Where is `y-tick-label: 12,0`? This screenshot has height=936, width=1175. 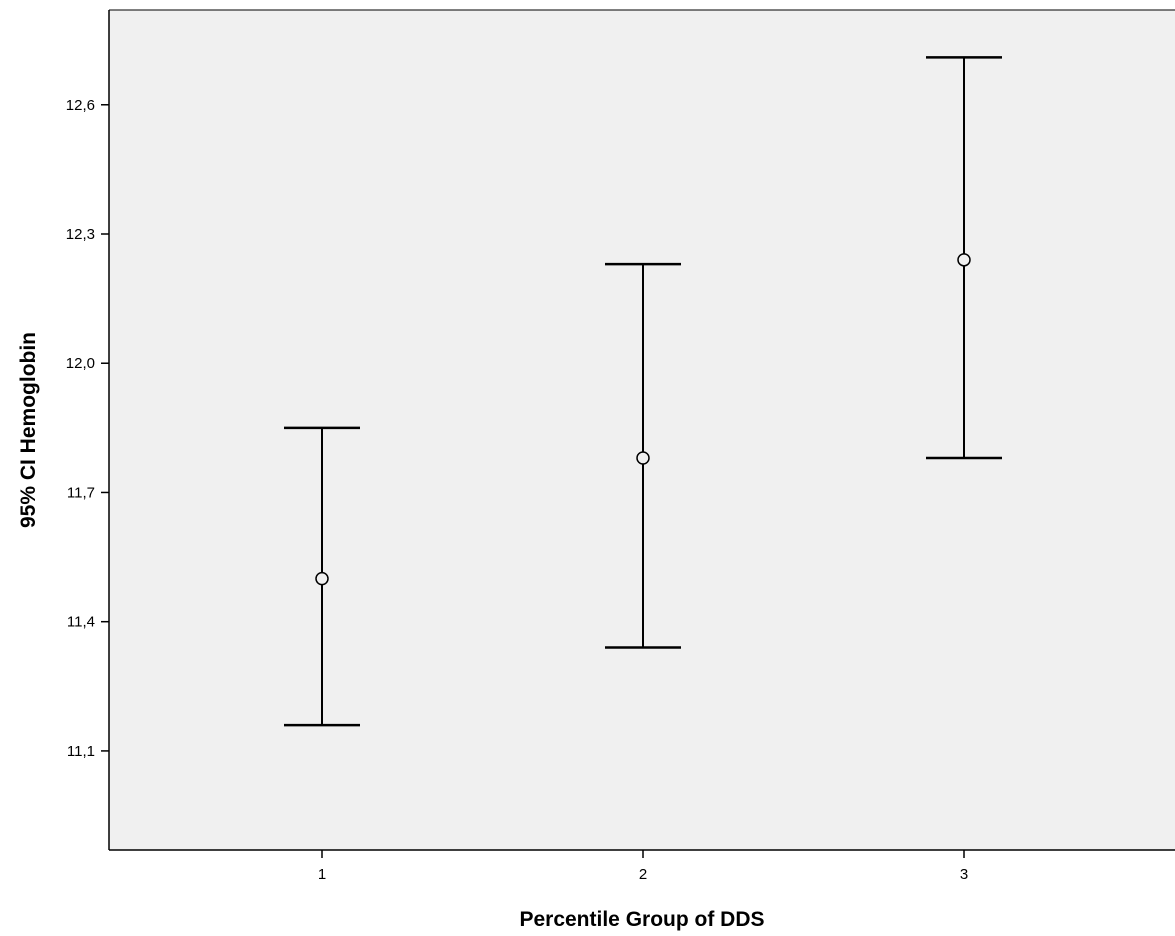 y-tick-label: 12,0 is located at coordinates (80, 363).